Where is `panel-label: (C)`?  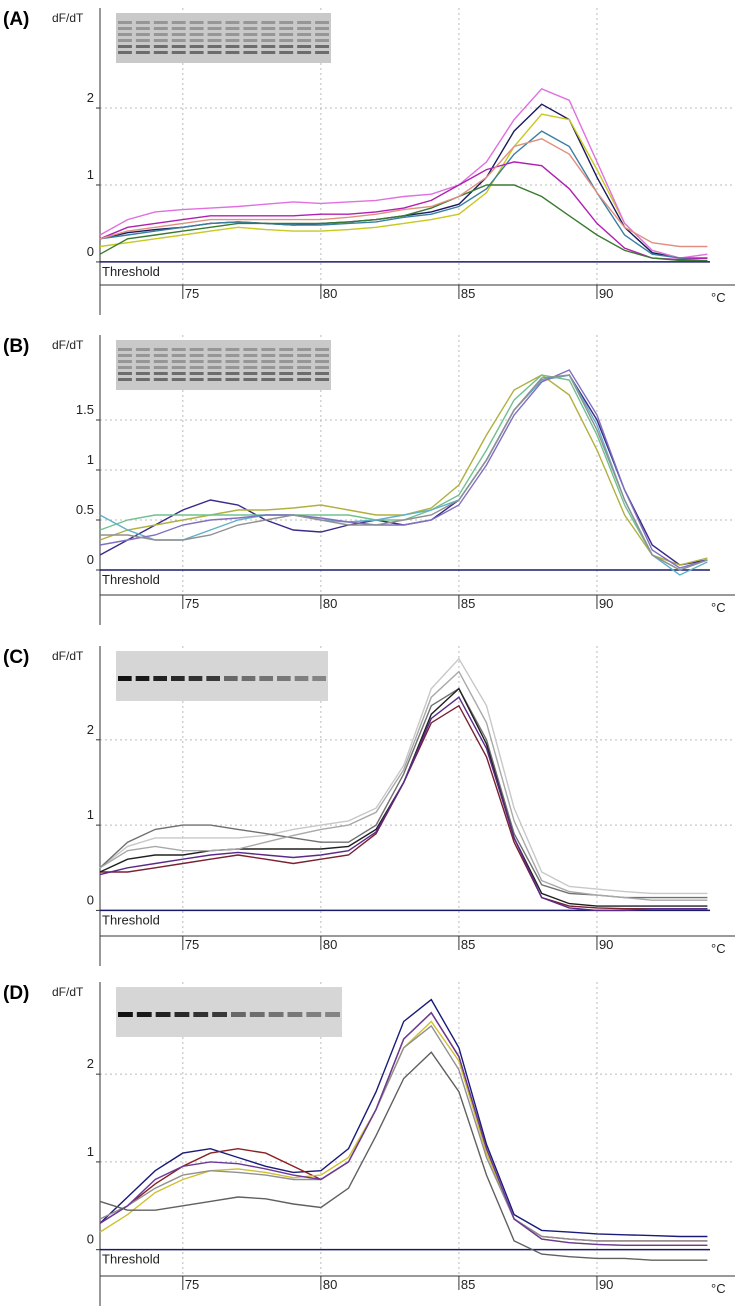 panel-label: (C) is located at coordinates (16, 657).